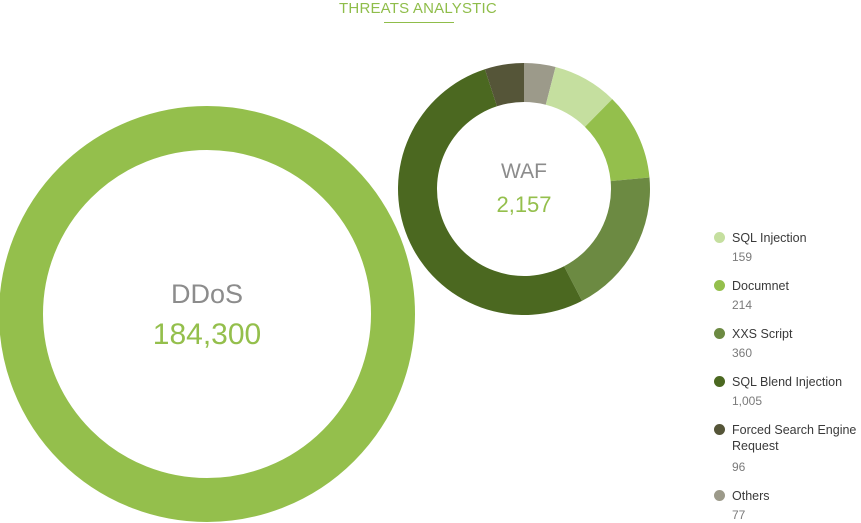  I want to click on waf-slice-others, so click(540, 84).